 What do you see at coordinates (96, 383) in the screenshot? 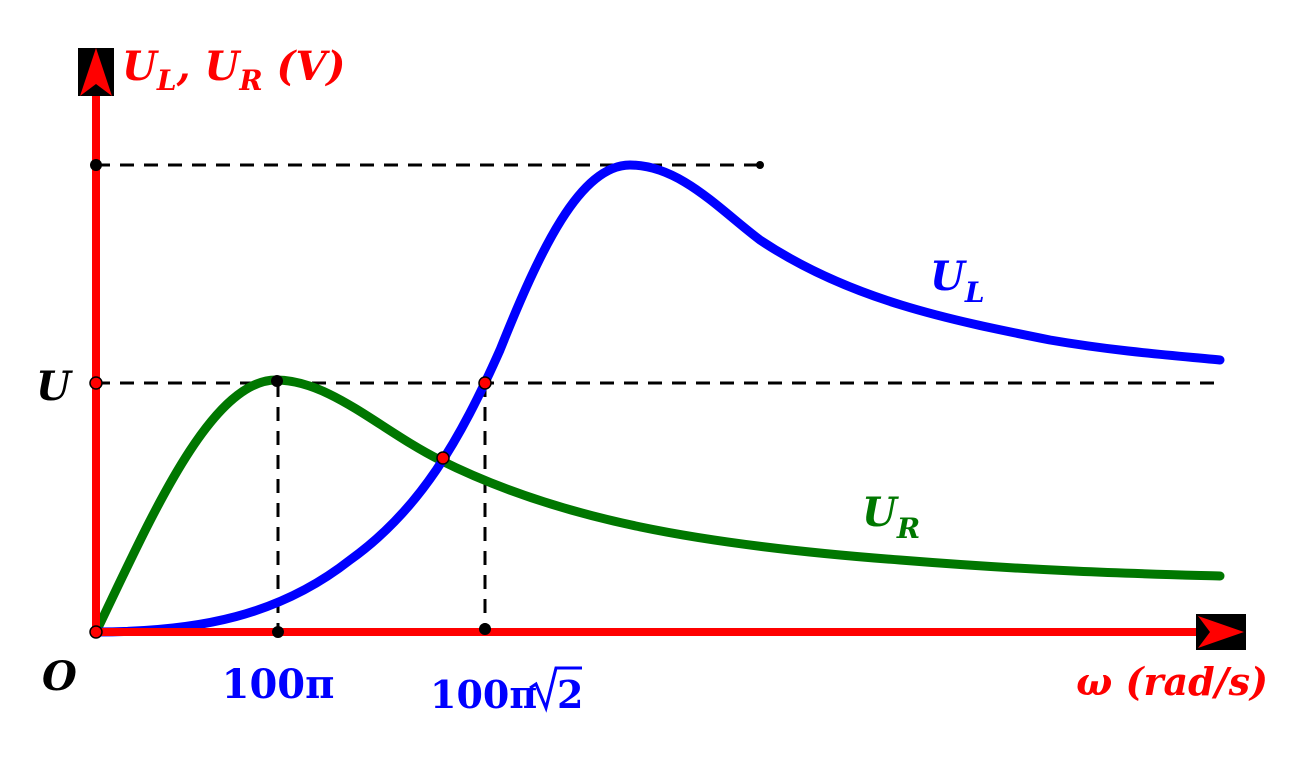
I see `u-point` at bounding box center [96, 383].